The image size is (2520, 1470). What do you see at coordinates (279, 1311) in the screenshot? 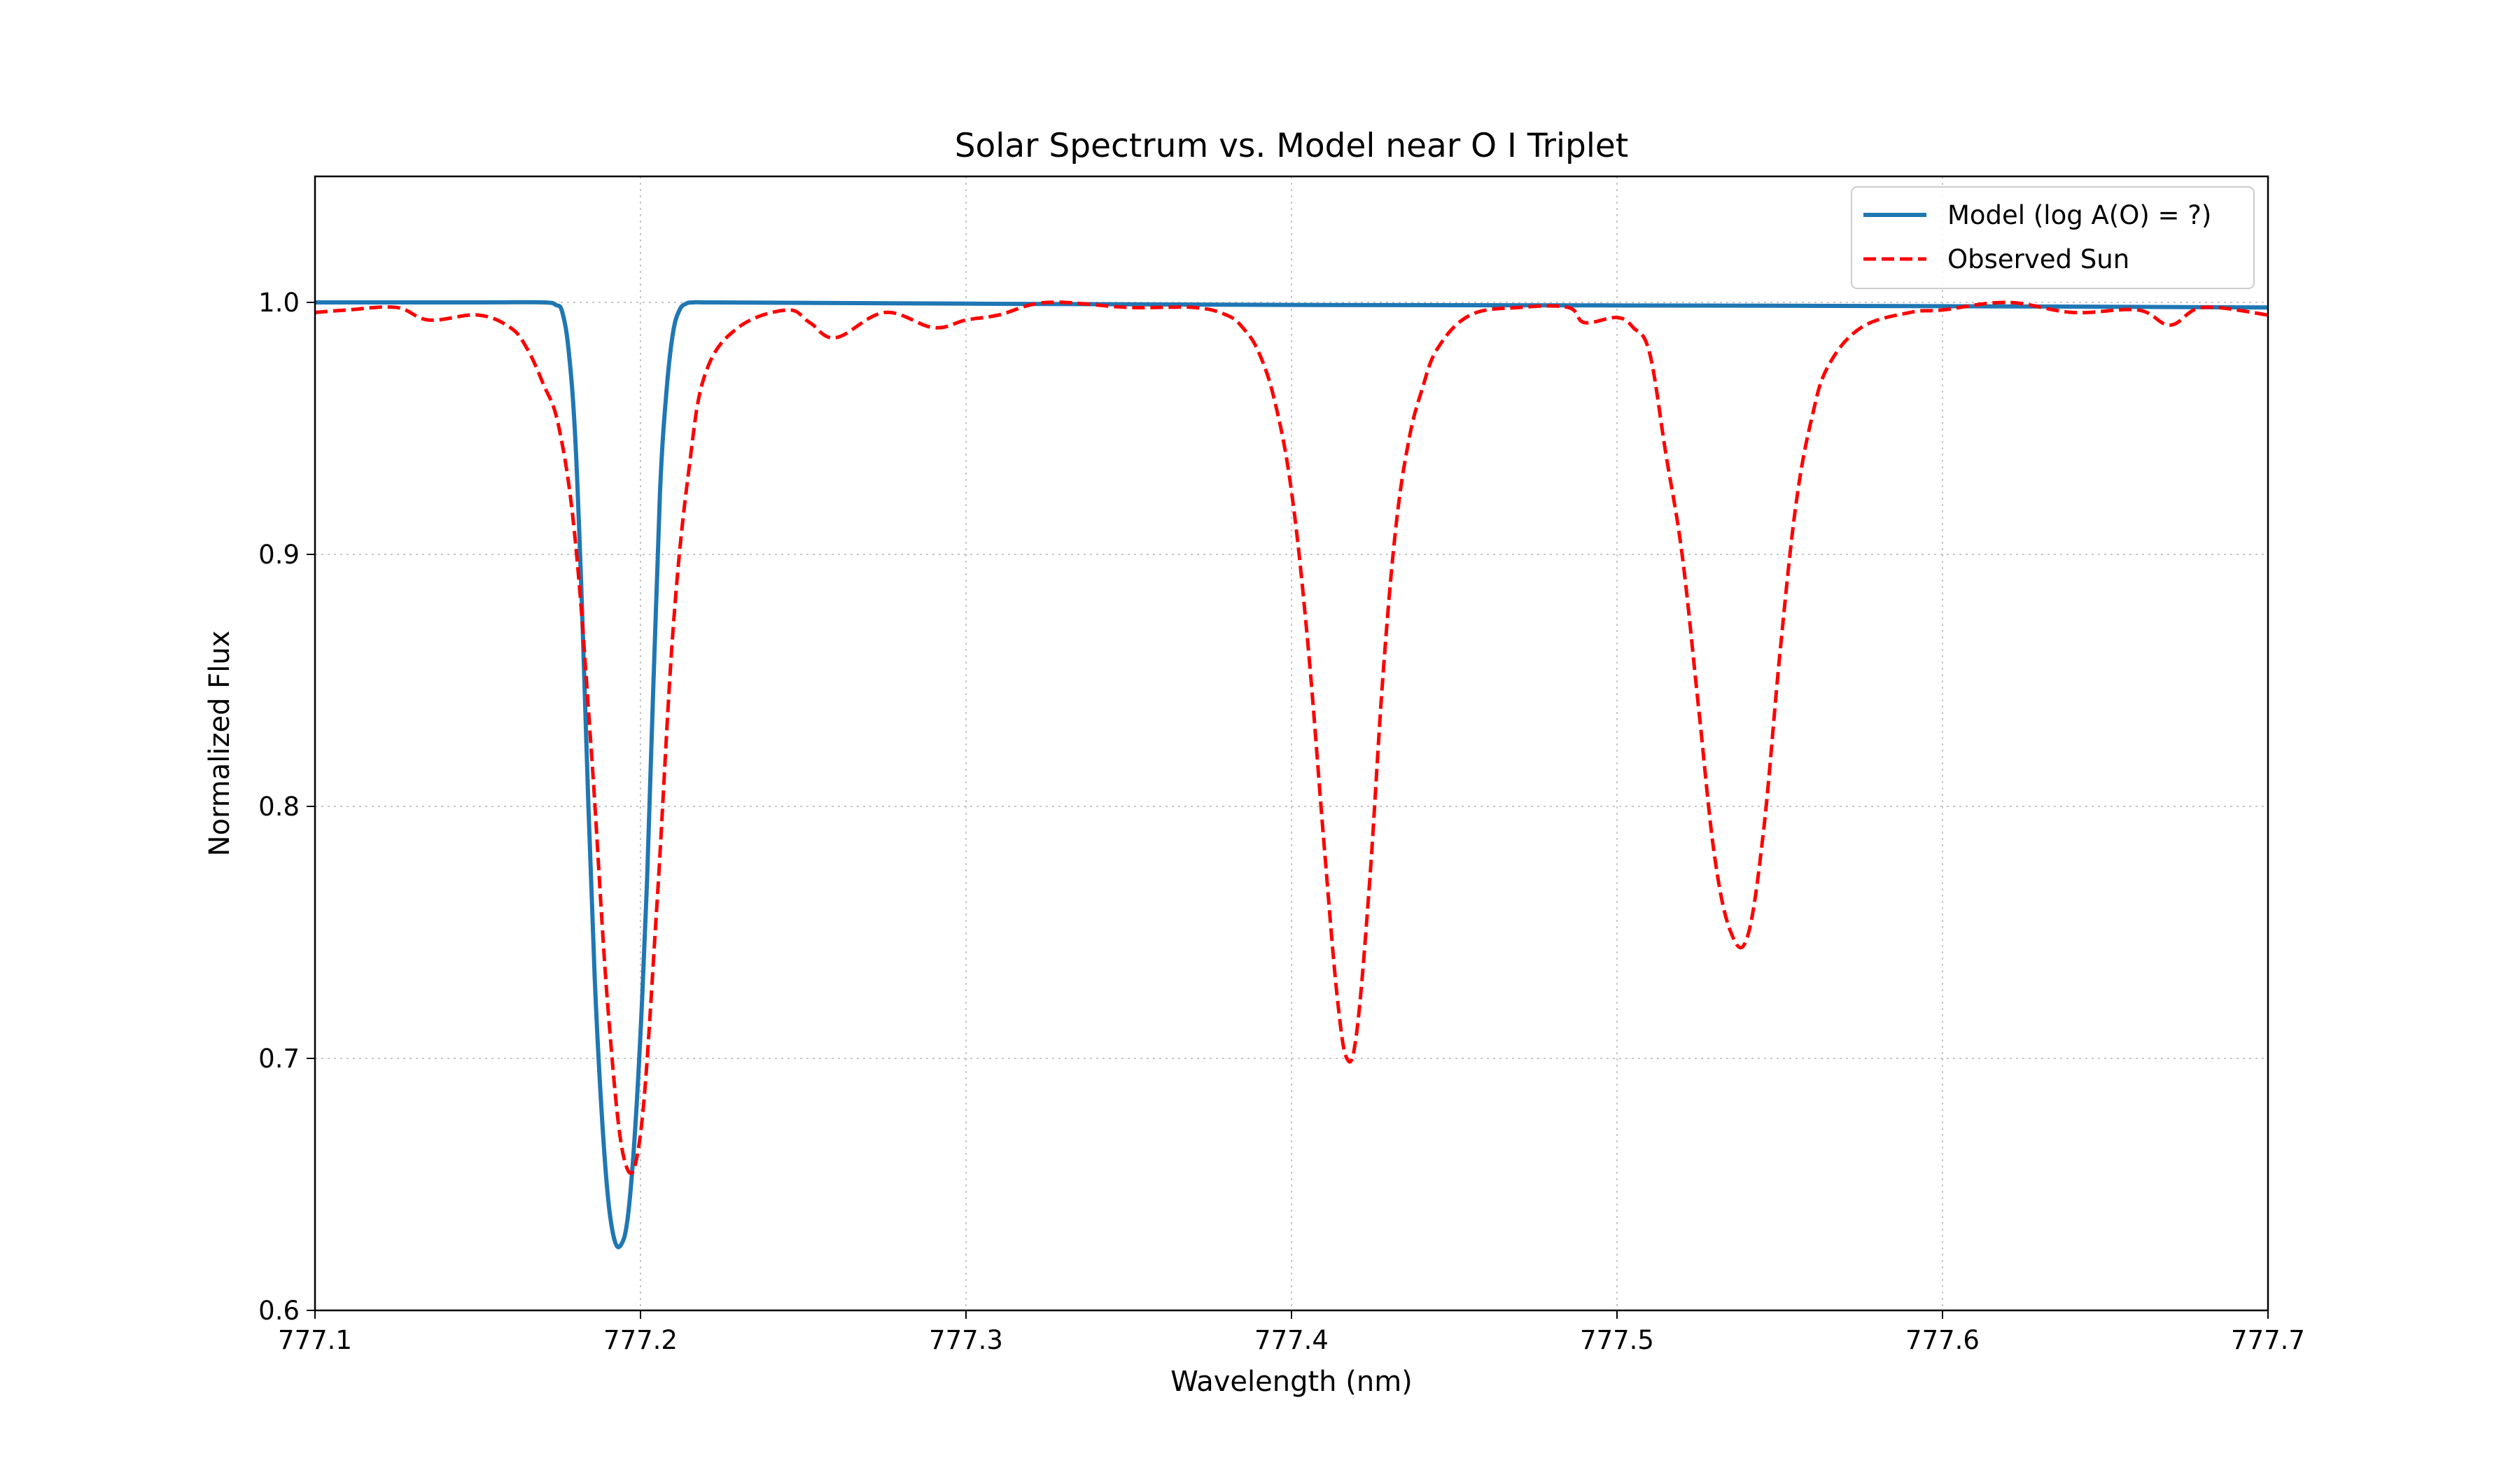
I see `y-tick-label: 0.6` at bounding box center [279, 1311].